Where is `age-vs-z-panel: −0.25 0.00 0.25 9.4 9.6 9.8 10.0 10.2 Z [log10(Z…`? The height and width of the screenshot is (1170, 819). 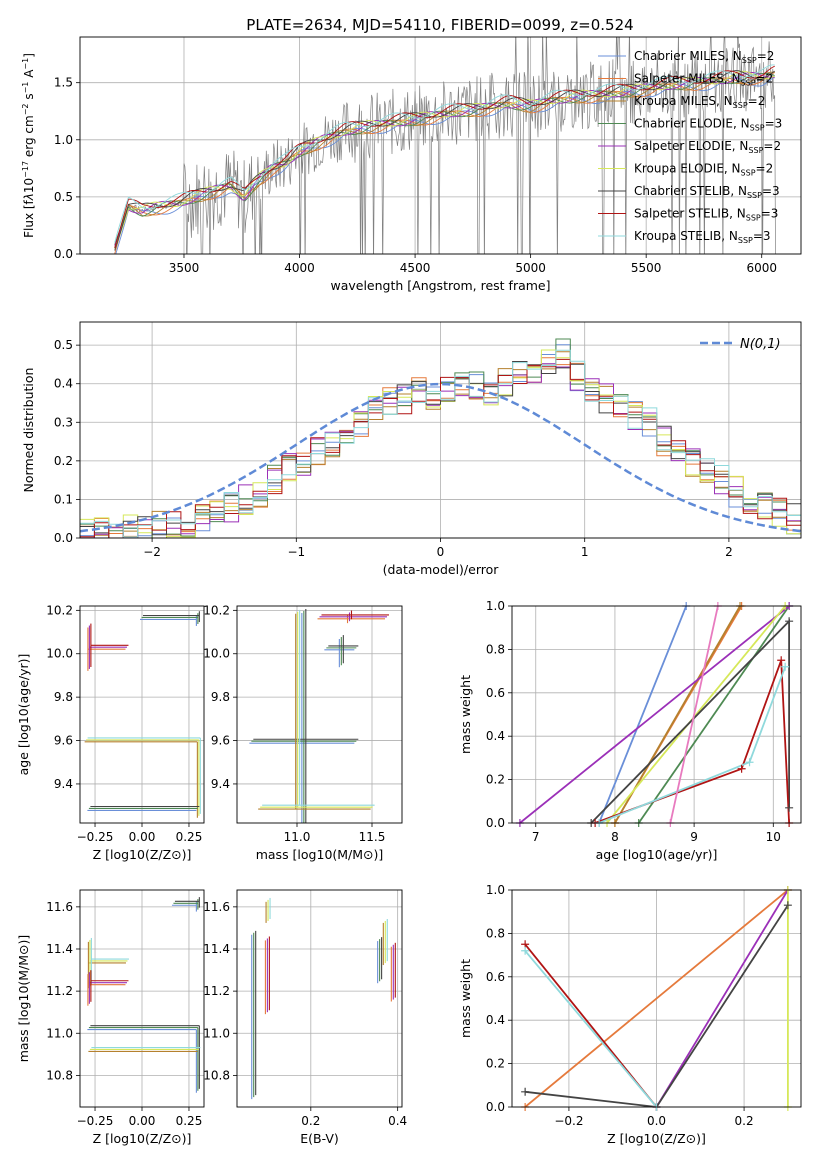 age-vs-z-panel: −0.25 0.00 0.25 9.4 9.6 9.8 10.0 10.2 Z [log10(Z… is located at coordinates (110, 732).